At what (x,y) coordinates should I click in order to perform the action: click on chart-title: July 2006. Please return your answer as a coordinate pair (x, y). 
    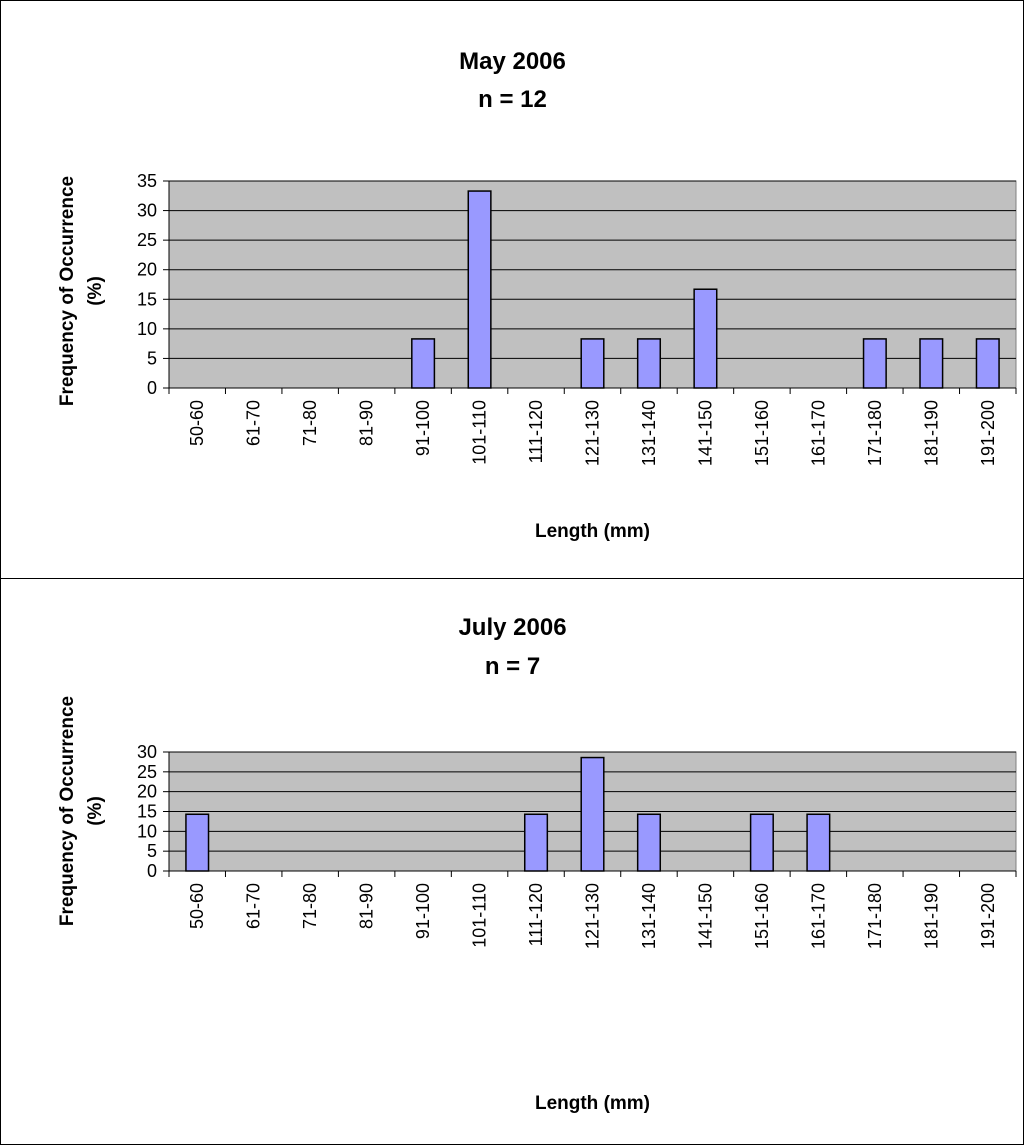
    Looking at the image, I should click on (512, 627).